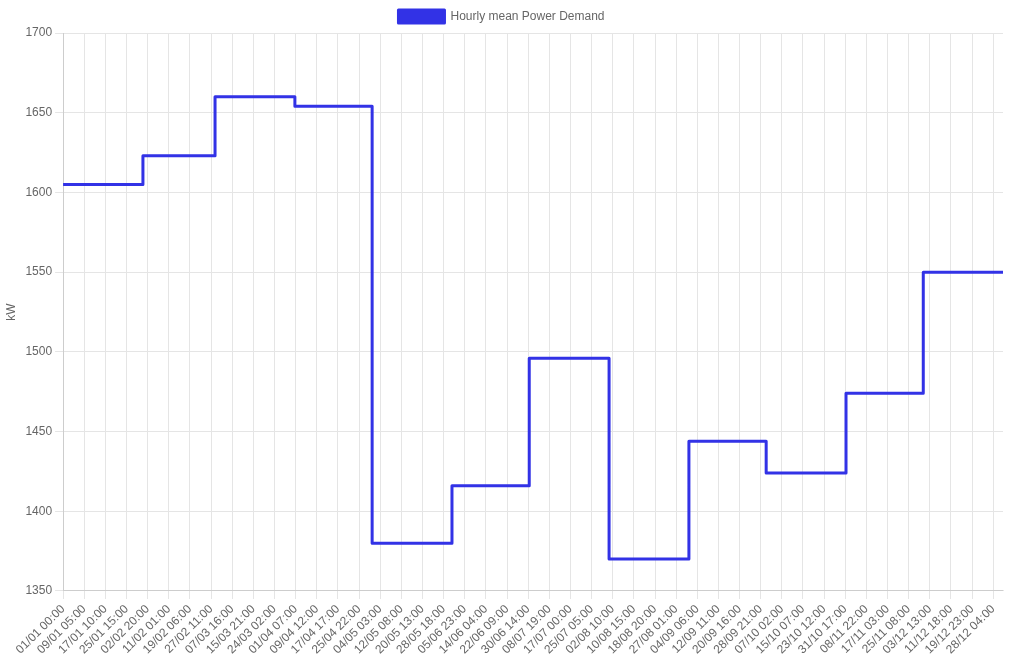 This screenshot has width=1009, height=660. What do you see at coordinates (39, 191) in the screenshot?
I see `y-tick-label: 1600` at bounding box center [39, 191].